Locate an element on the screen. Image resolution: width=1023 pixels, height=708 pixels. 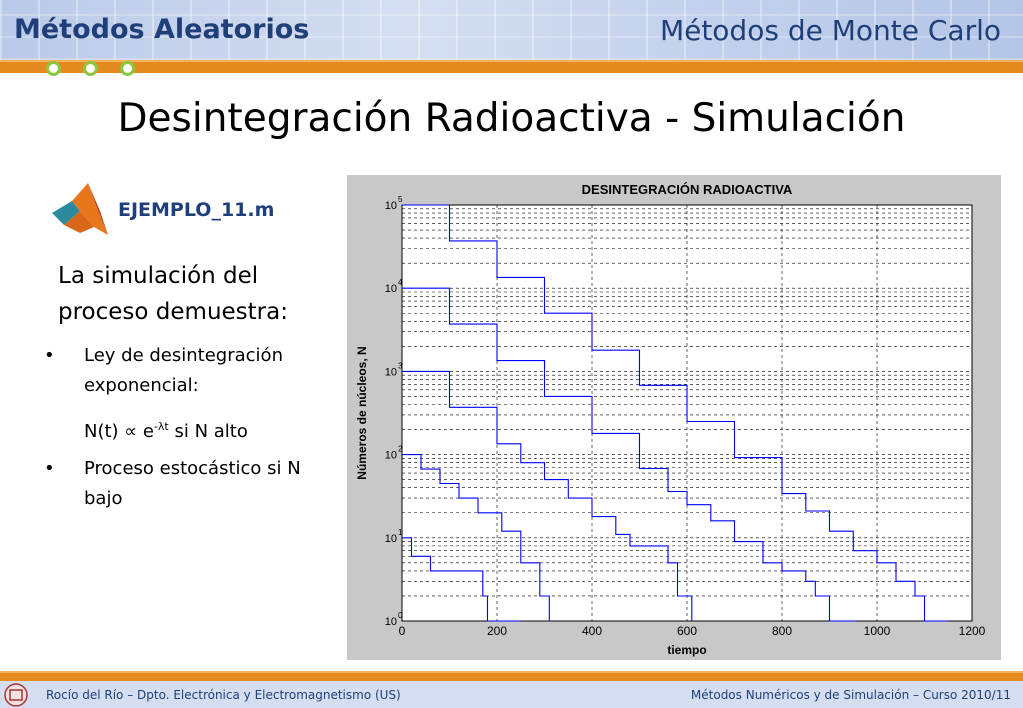
x-tick-label: 800 is located at coordinates (782, 631).